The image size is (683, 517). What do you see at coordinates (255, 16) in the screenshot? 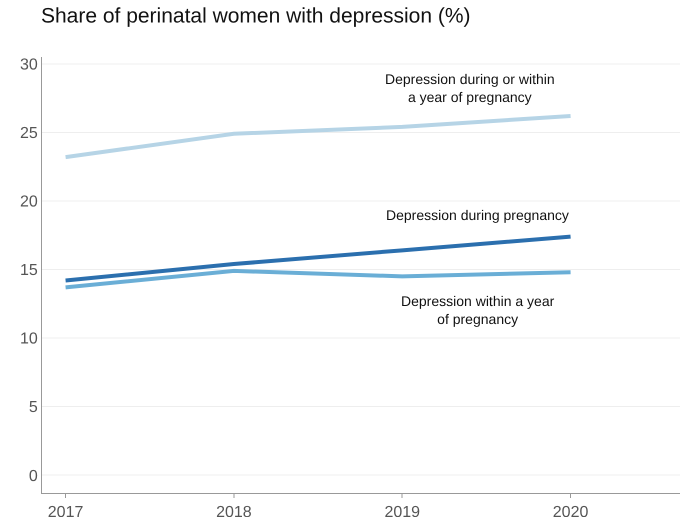
I see `chart-title: Share of perinatal women with depression (%)` at bounding box center [255, 16].